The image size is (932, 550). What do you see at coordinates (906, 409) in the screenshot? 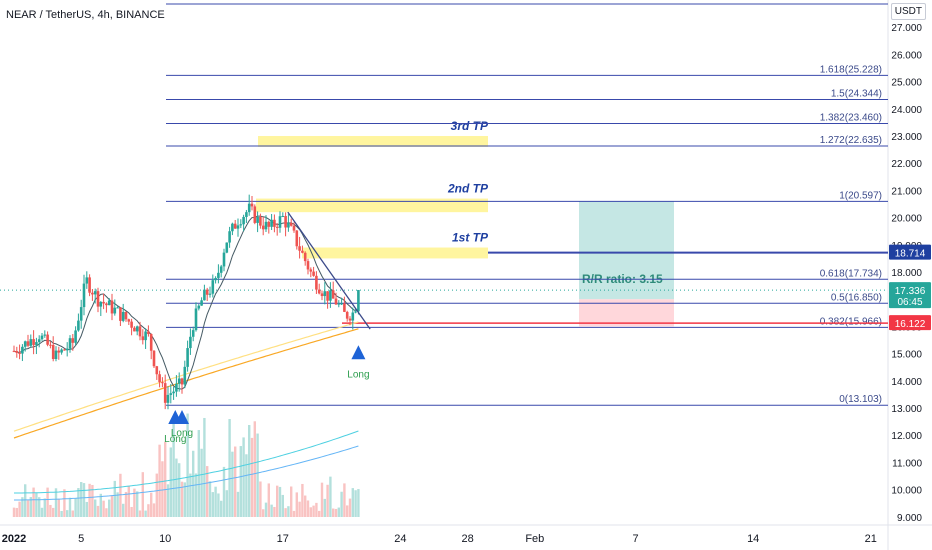
I see `y-tick-label: 13.000` at bounding box center [906, 409].